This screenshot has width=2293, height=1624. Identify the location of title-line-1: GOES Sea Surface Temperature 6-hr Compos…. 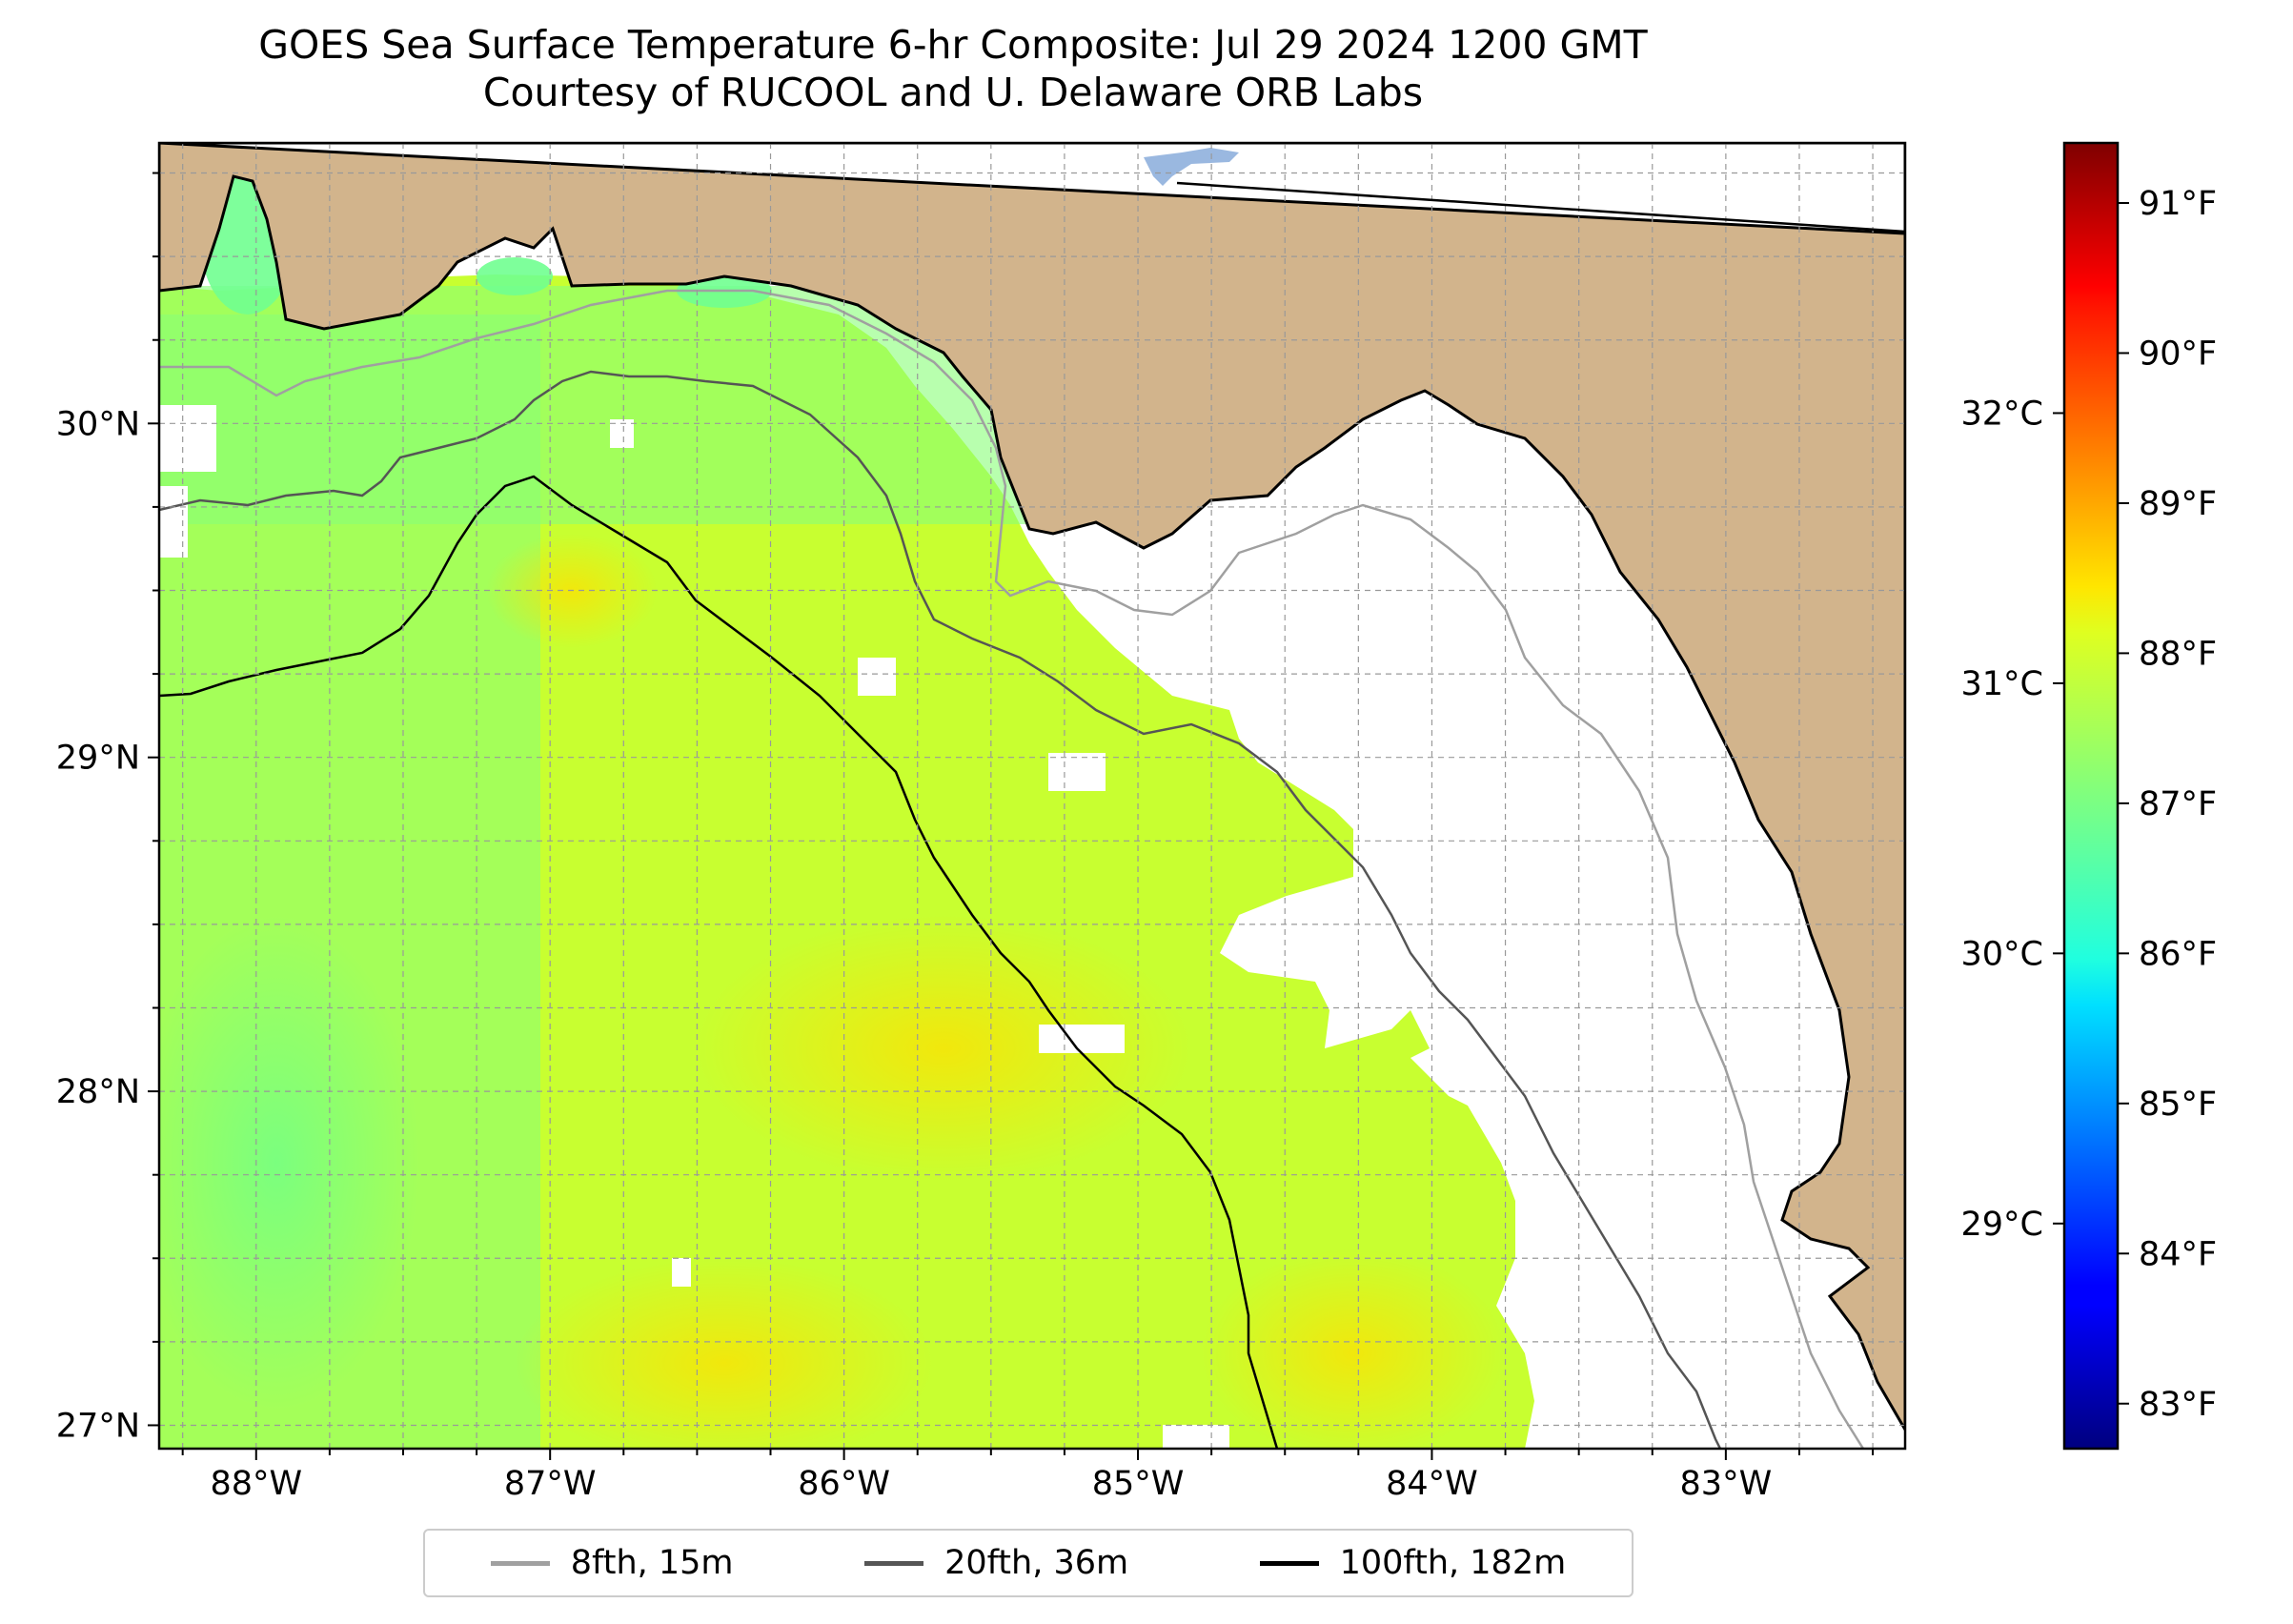
(953, 45).